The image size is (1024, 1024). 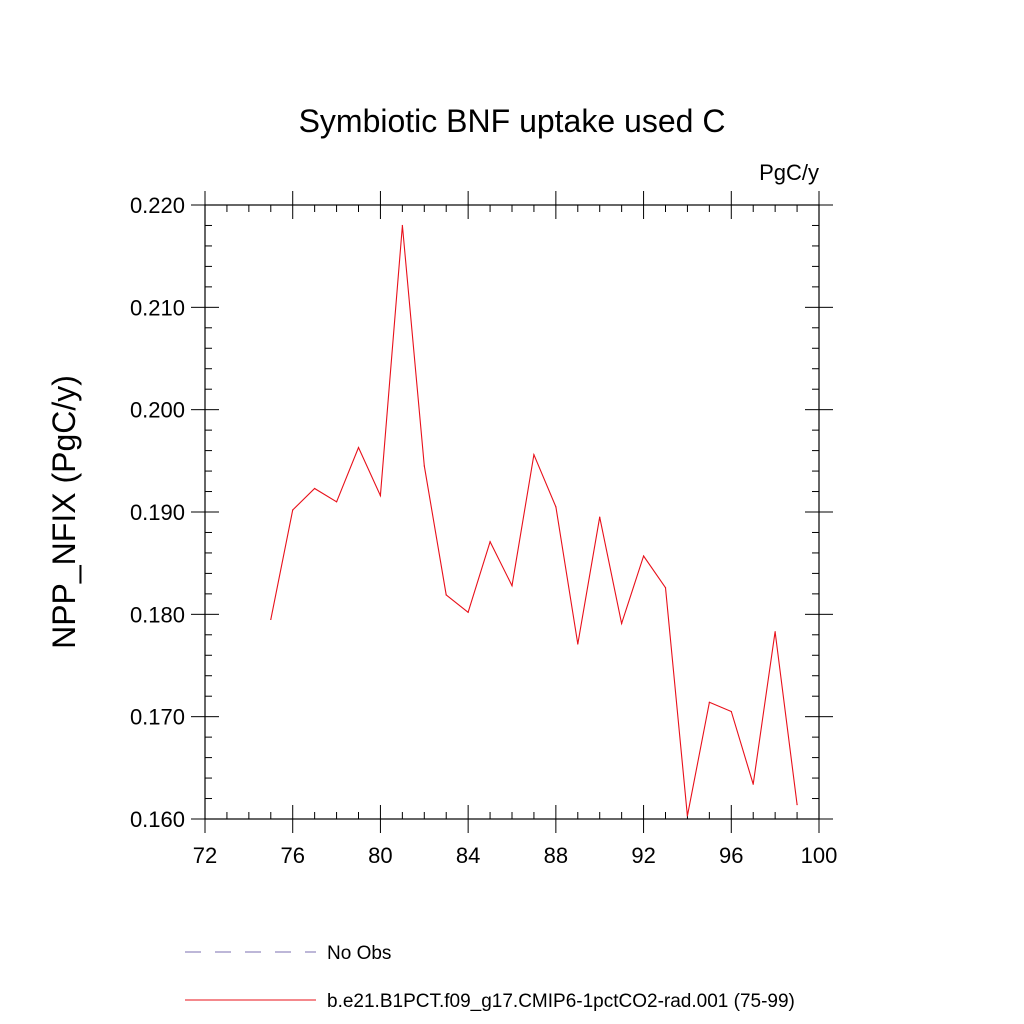 What do you see at coordinates (157, 205) in the screenshot?
I see `y-tick-label: 0.220` at bounding box center [157, 205].